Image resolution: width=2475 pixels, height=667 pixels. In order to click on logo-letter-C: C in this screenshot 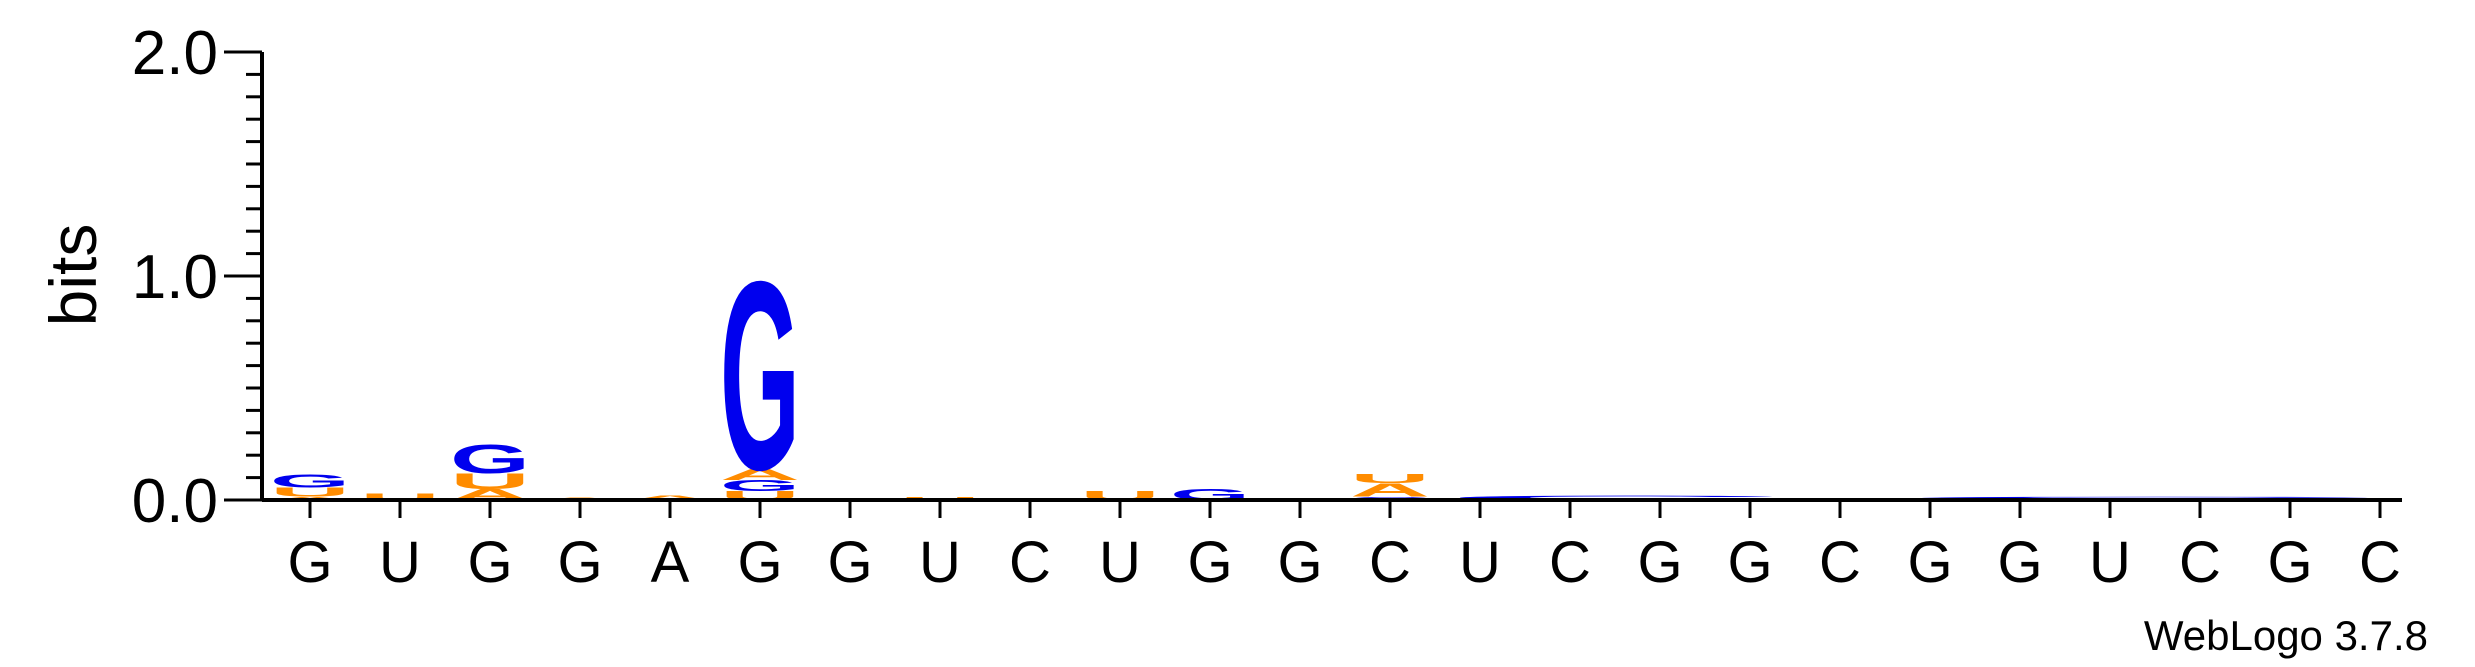, I will do `click(1615, 497)`.